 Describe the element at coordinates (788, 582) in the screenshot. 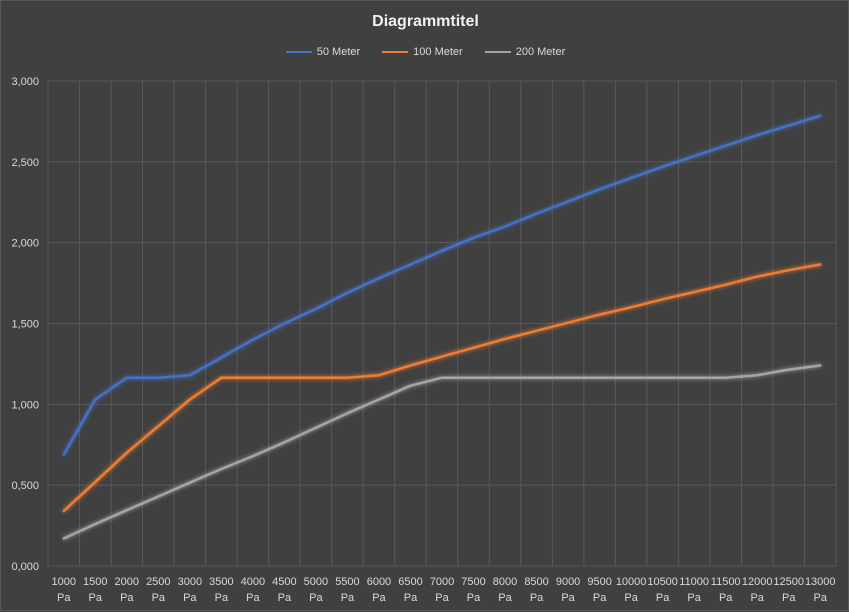

I see `x-tick-label: 12500` at that location.